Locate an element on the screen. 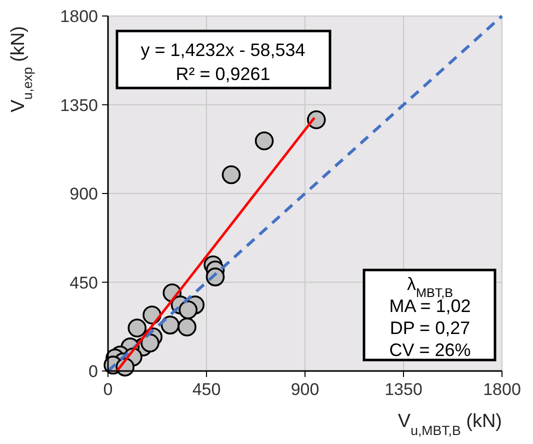 The image size is (533, 444). x-tick-label: 450 is located at coordinates (206, 389).